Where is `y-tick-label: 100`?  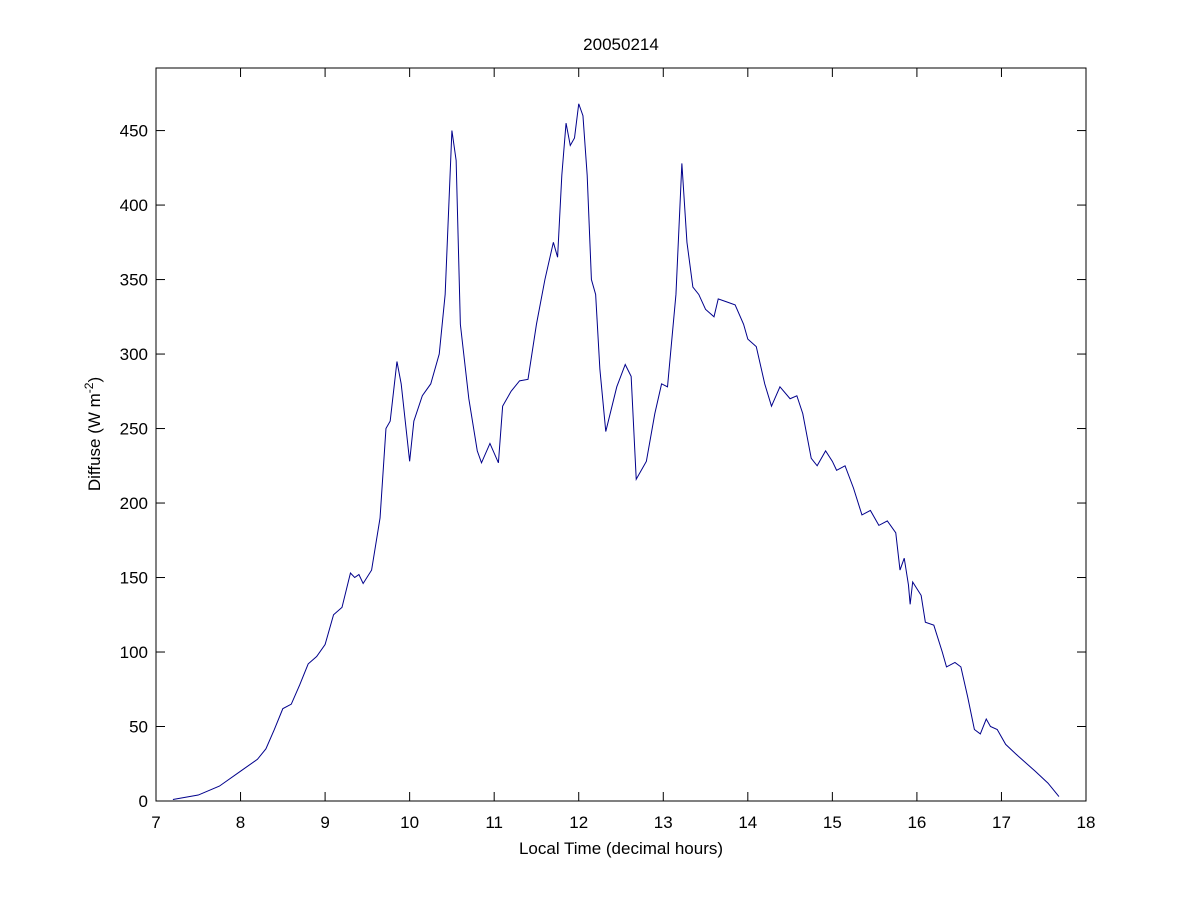 y-tick-label: 100 is located at coordinates (134, 652).